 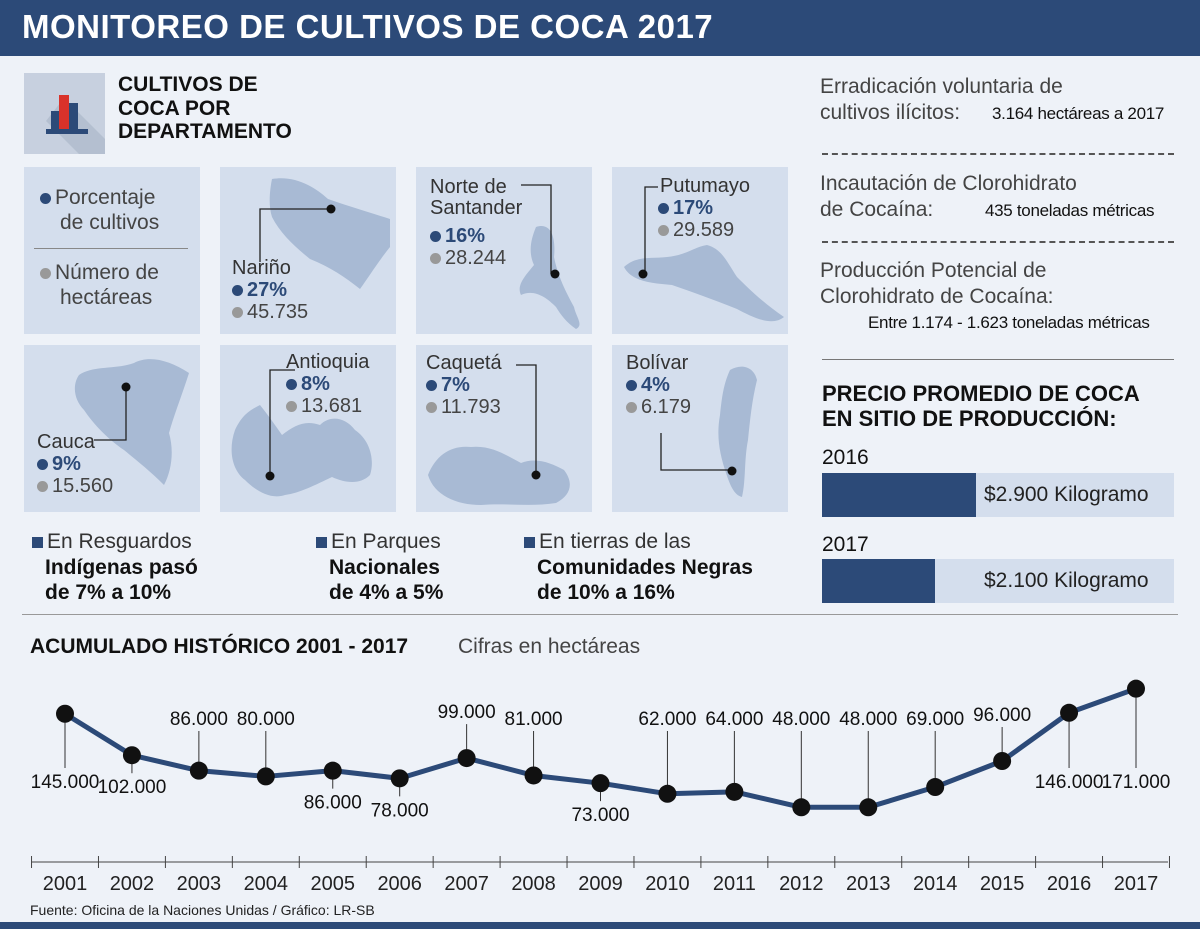 I want to click on narino-shape, so click(x=329, y=233).